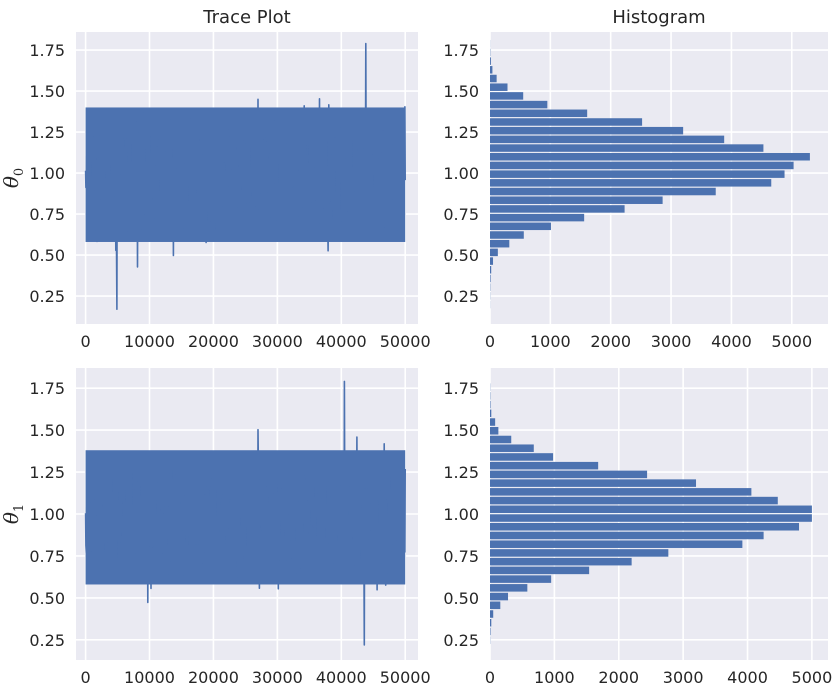  I want to click on y-axis-label: θ0, so click(13, 178).